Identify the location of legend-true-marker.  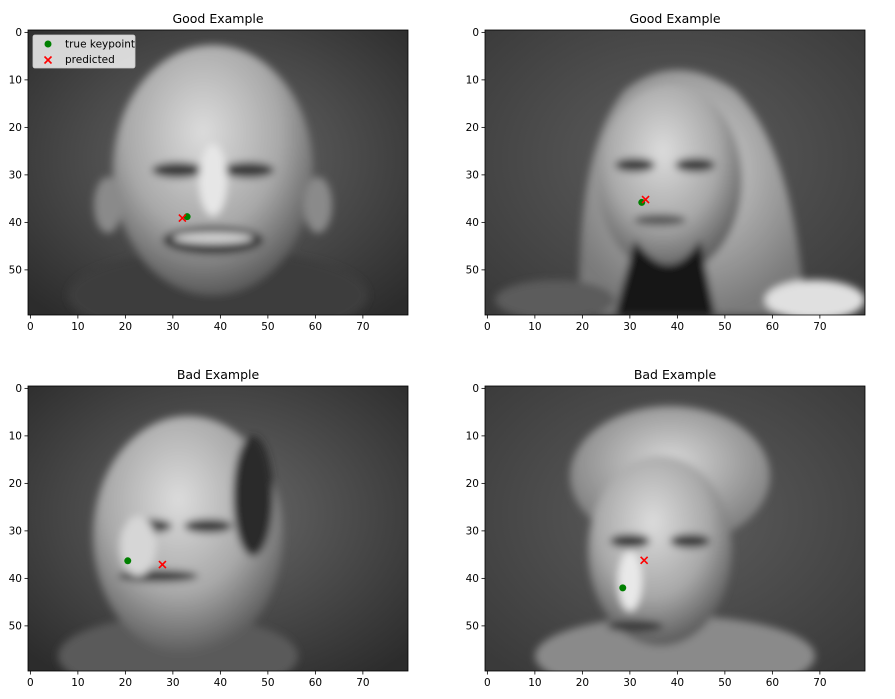
(48, 44).